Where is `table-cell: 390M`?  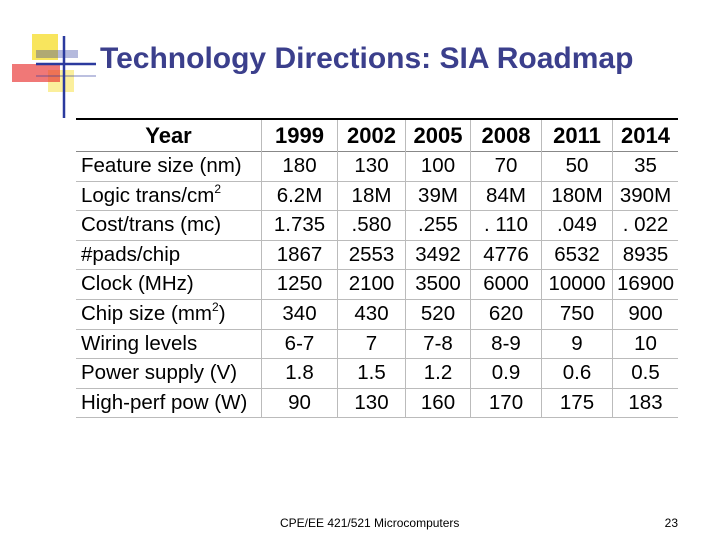
table-cell: 390M is located at coordinates (645, 195).